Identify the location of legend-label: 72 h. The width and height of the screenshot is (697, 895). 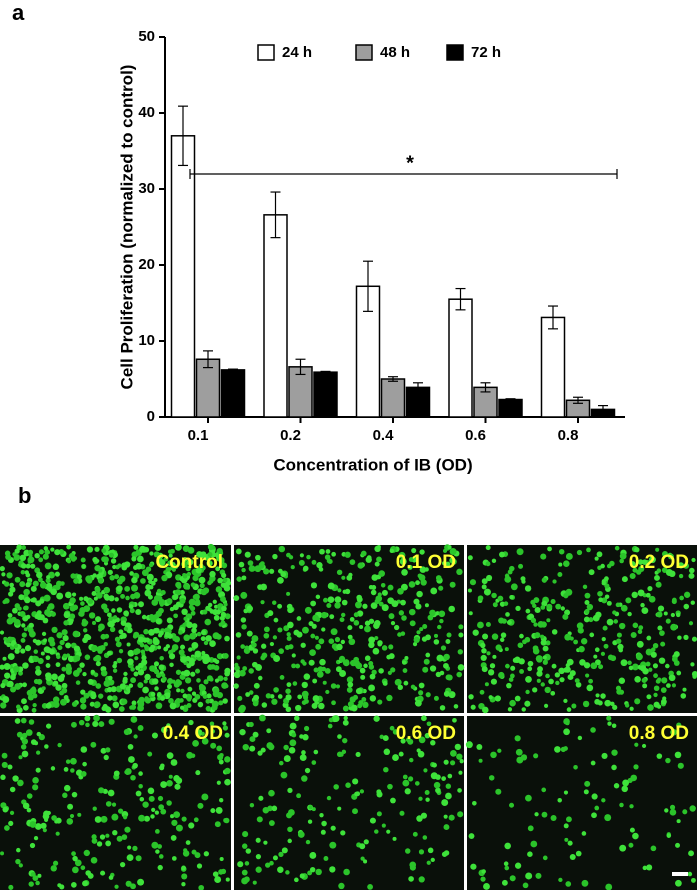
(486, 52).